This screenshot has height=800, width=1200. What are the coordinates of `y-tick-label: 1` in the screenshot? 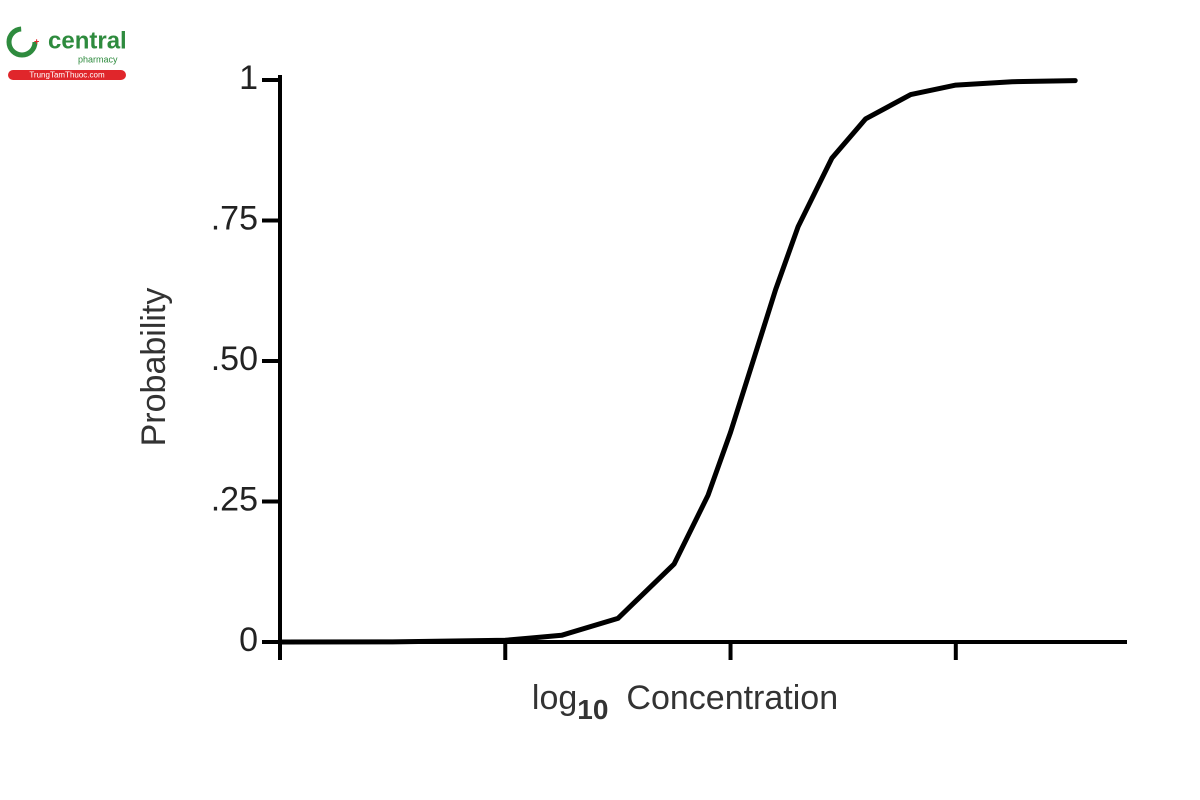 It's located at (248, 78).